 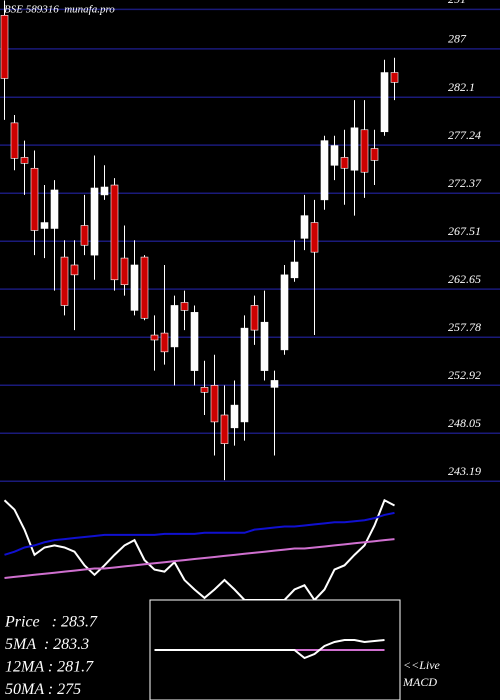 What do you see at coordinates (269, 649) in the screenshot?
I see `macd-line` at bounding box center [269, 649].